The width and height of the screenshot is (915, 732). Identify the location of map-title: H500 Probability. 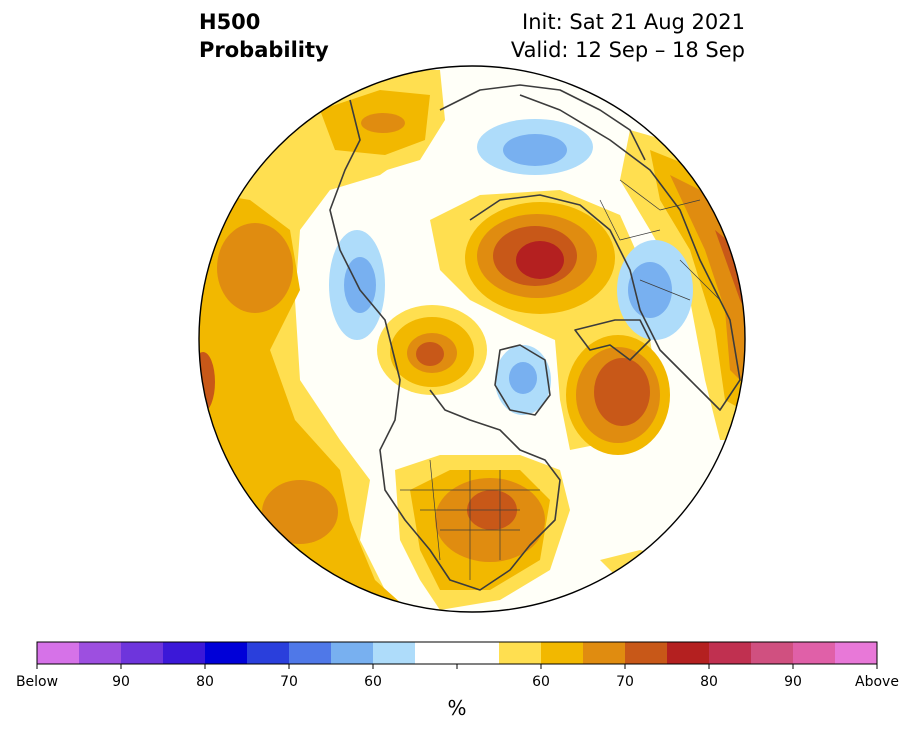
(264, 36).